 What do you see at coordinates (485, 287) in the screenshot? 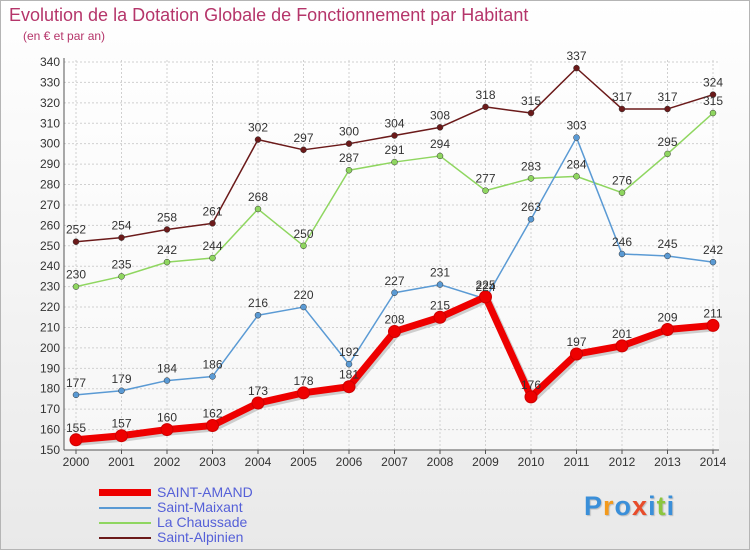
I see `data-label-saint-maixant: 224` at bounding box center [485, 287].